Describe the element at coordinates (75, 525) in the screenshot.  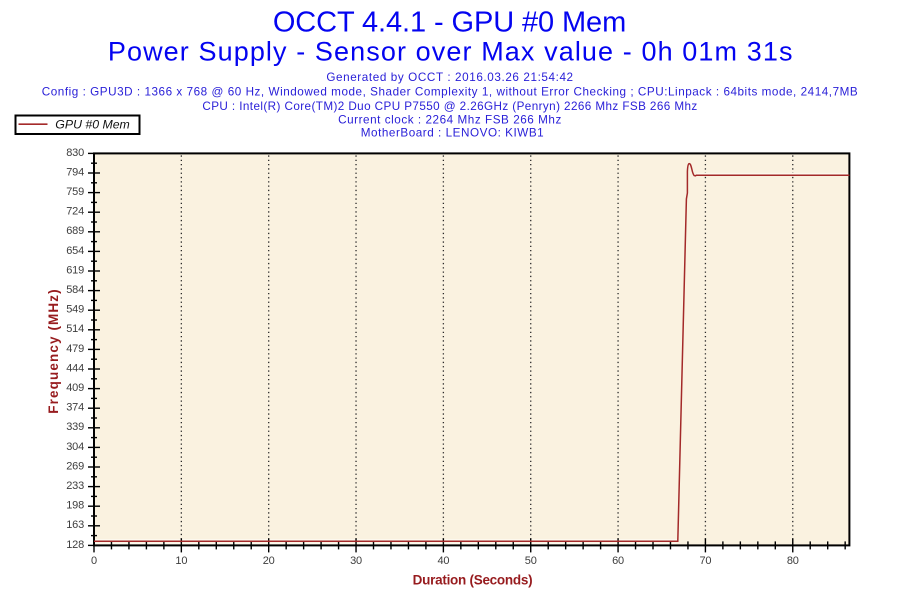
I see `svg-text: 163` at that location.